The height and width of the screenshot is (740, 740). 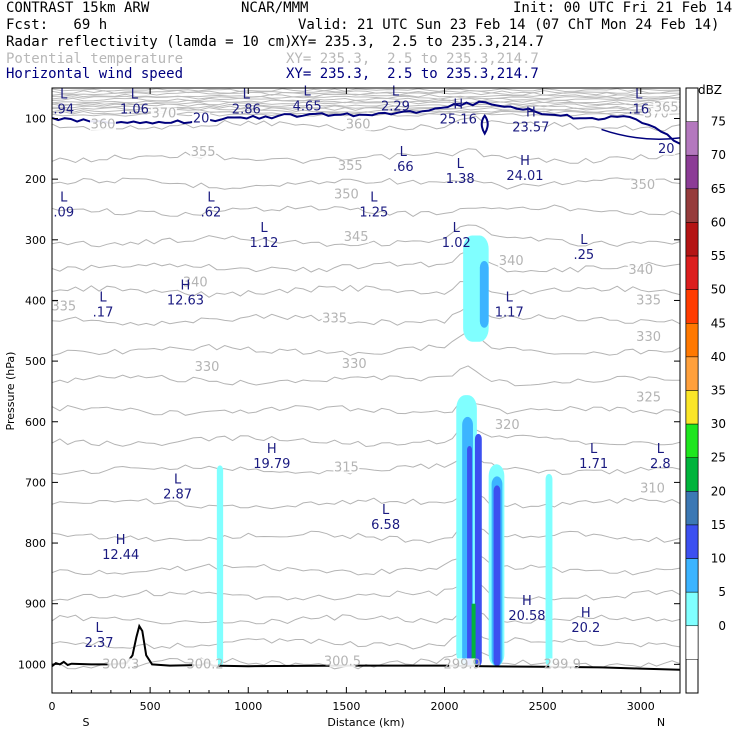 I want to click on extremum-value: .25, so click(x=583, y=255).